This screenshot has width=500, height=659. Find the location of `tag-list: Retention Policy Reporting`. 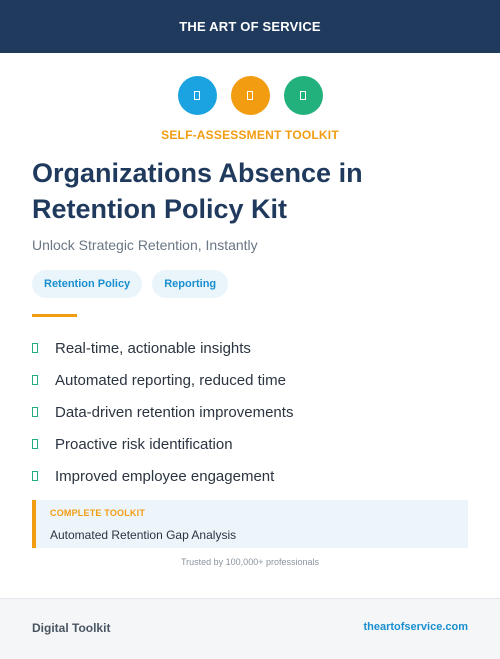

tag-list: Retention Policy Reporting is located at coordinates (130, 284).